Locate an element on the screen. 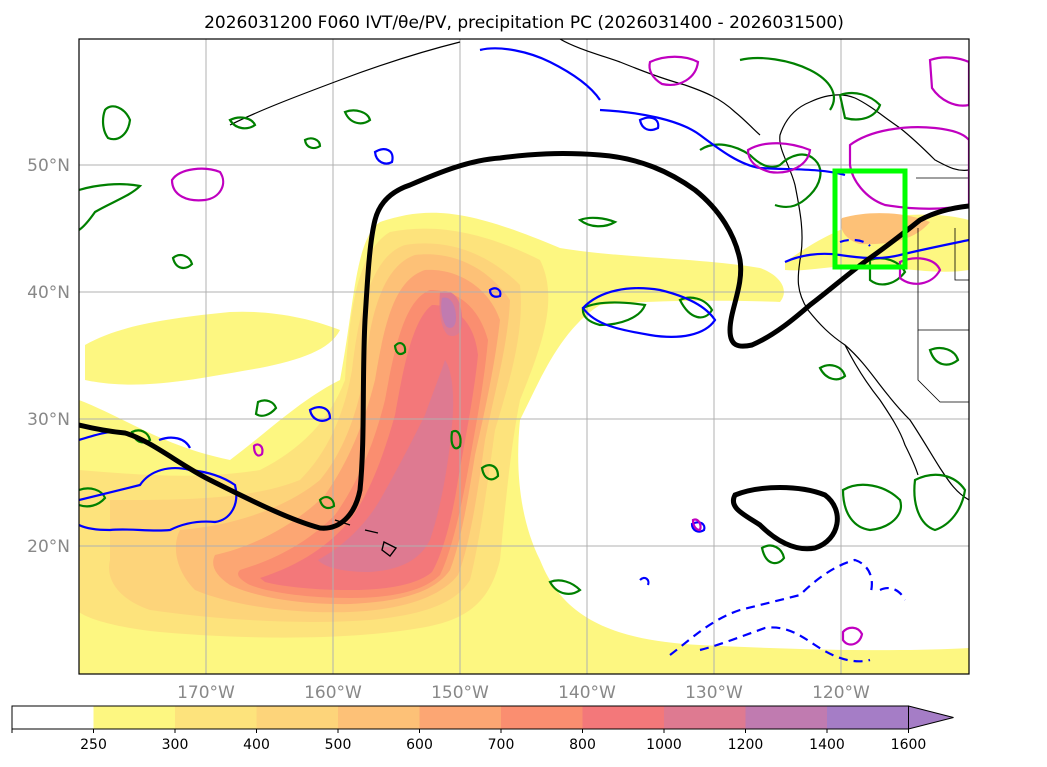 This screenshot has width=1047, height=767. pv-negative-dashed is located at coordinates (787, 450).